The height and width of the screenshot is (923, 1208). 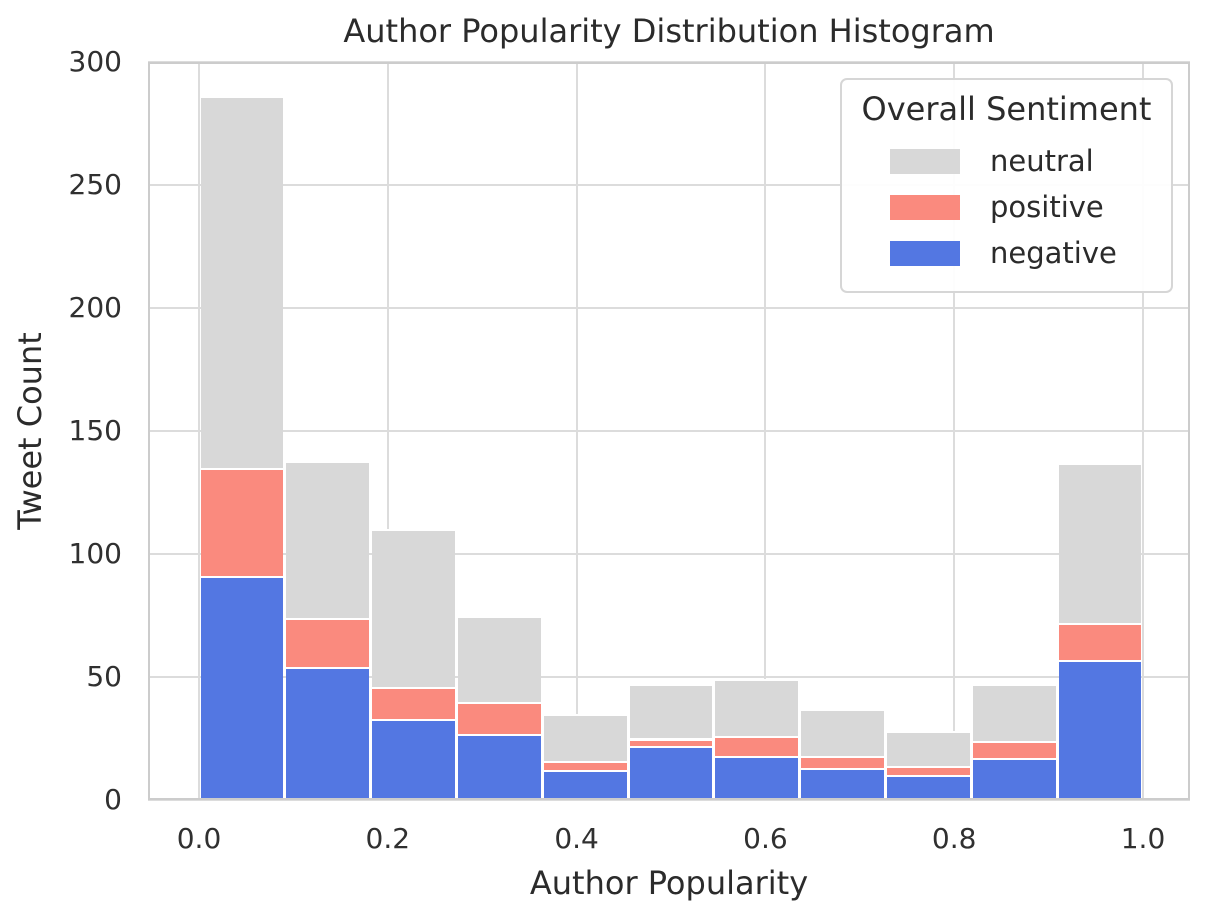 I want to click on y-tick-label: 200, so click(x=95, y=307).